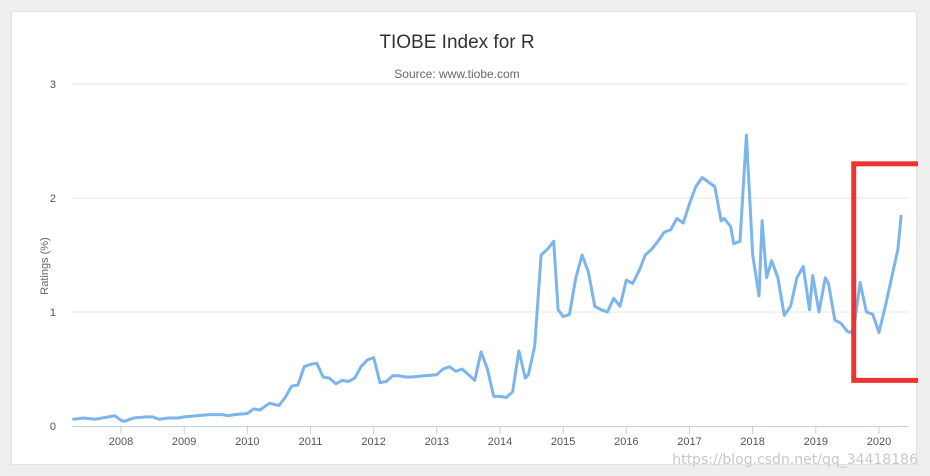 This screenshot has width=930, height=476. What do you see at coordinates (816, 442) in the screenshot?
I see `x-tick-label: 2019` at bounding box center [816, 442].